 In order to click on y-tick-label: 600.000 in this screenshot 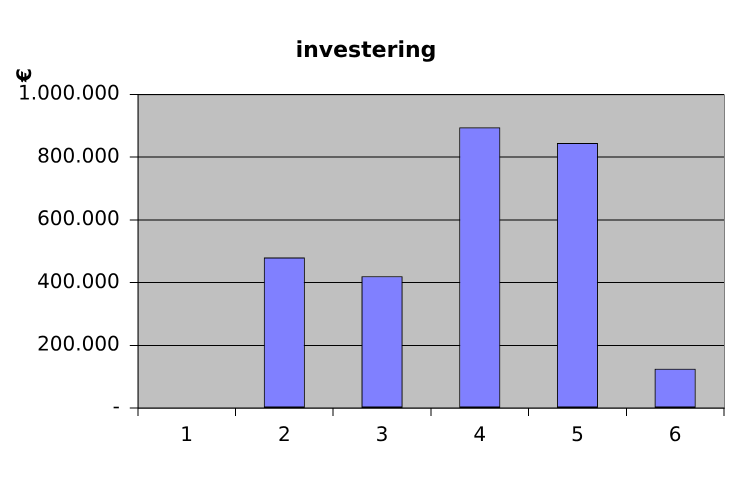, I will do `click(78, 218)`.